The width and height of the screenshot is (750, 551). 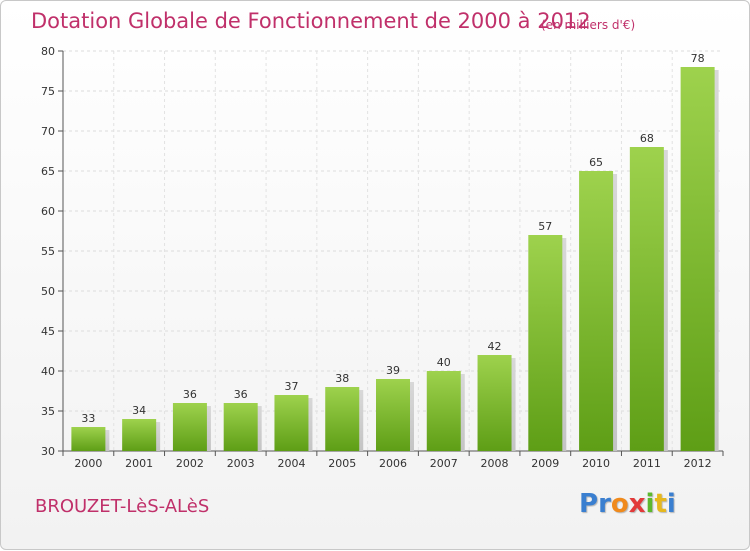 I want to click on logo-letter: t, so click(x=660, y=504).